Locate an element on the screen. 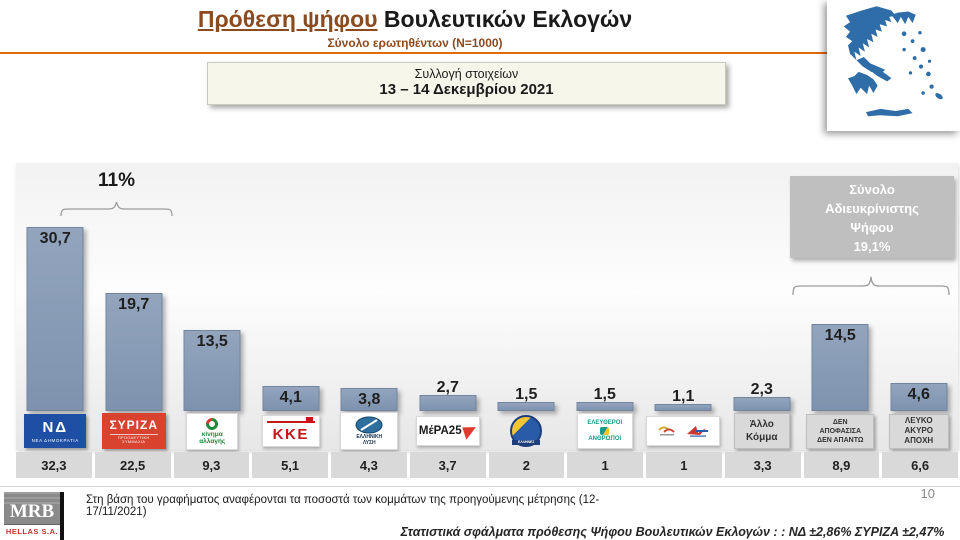  bar-column-leuko: 4,6 is located at coordinates (919, 287).